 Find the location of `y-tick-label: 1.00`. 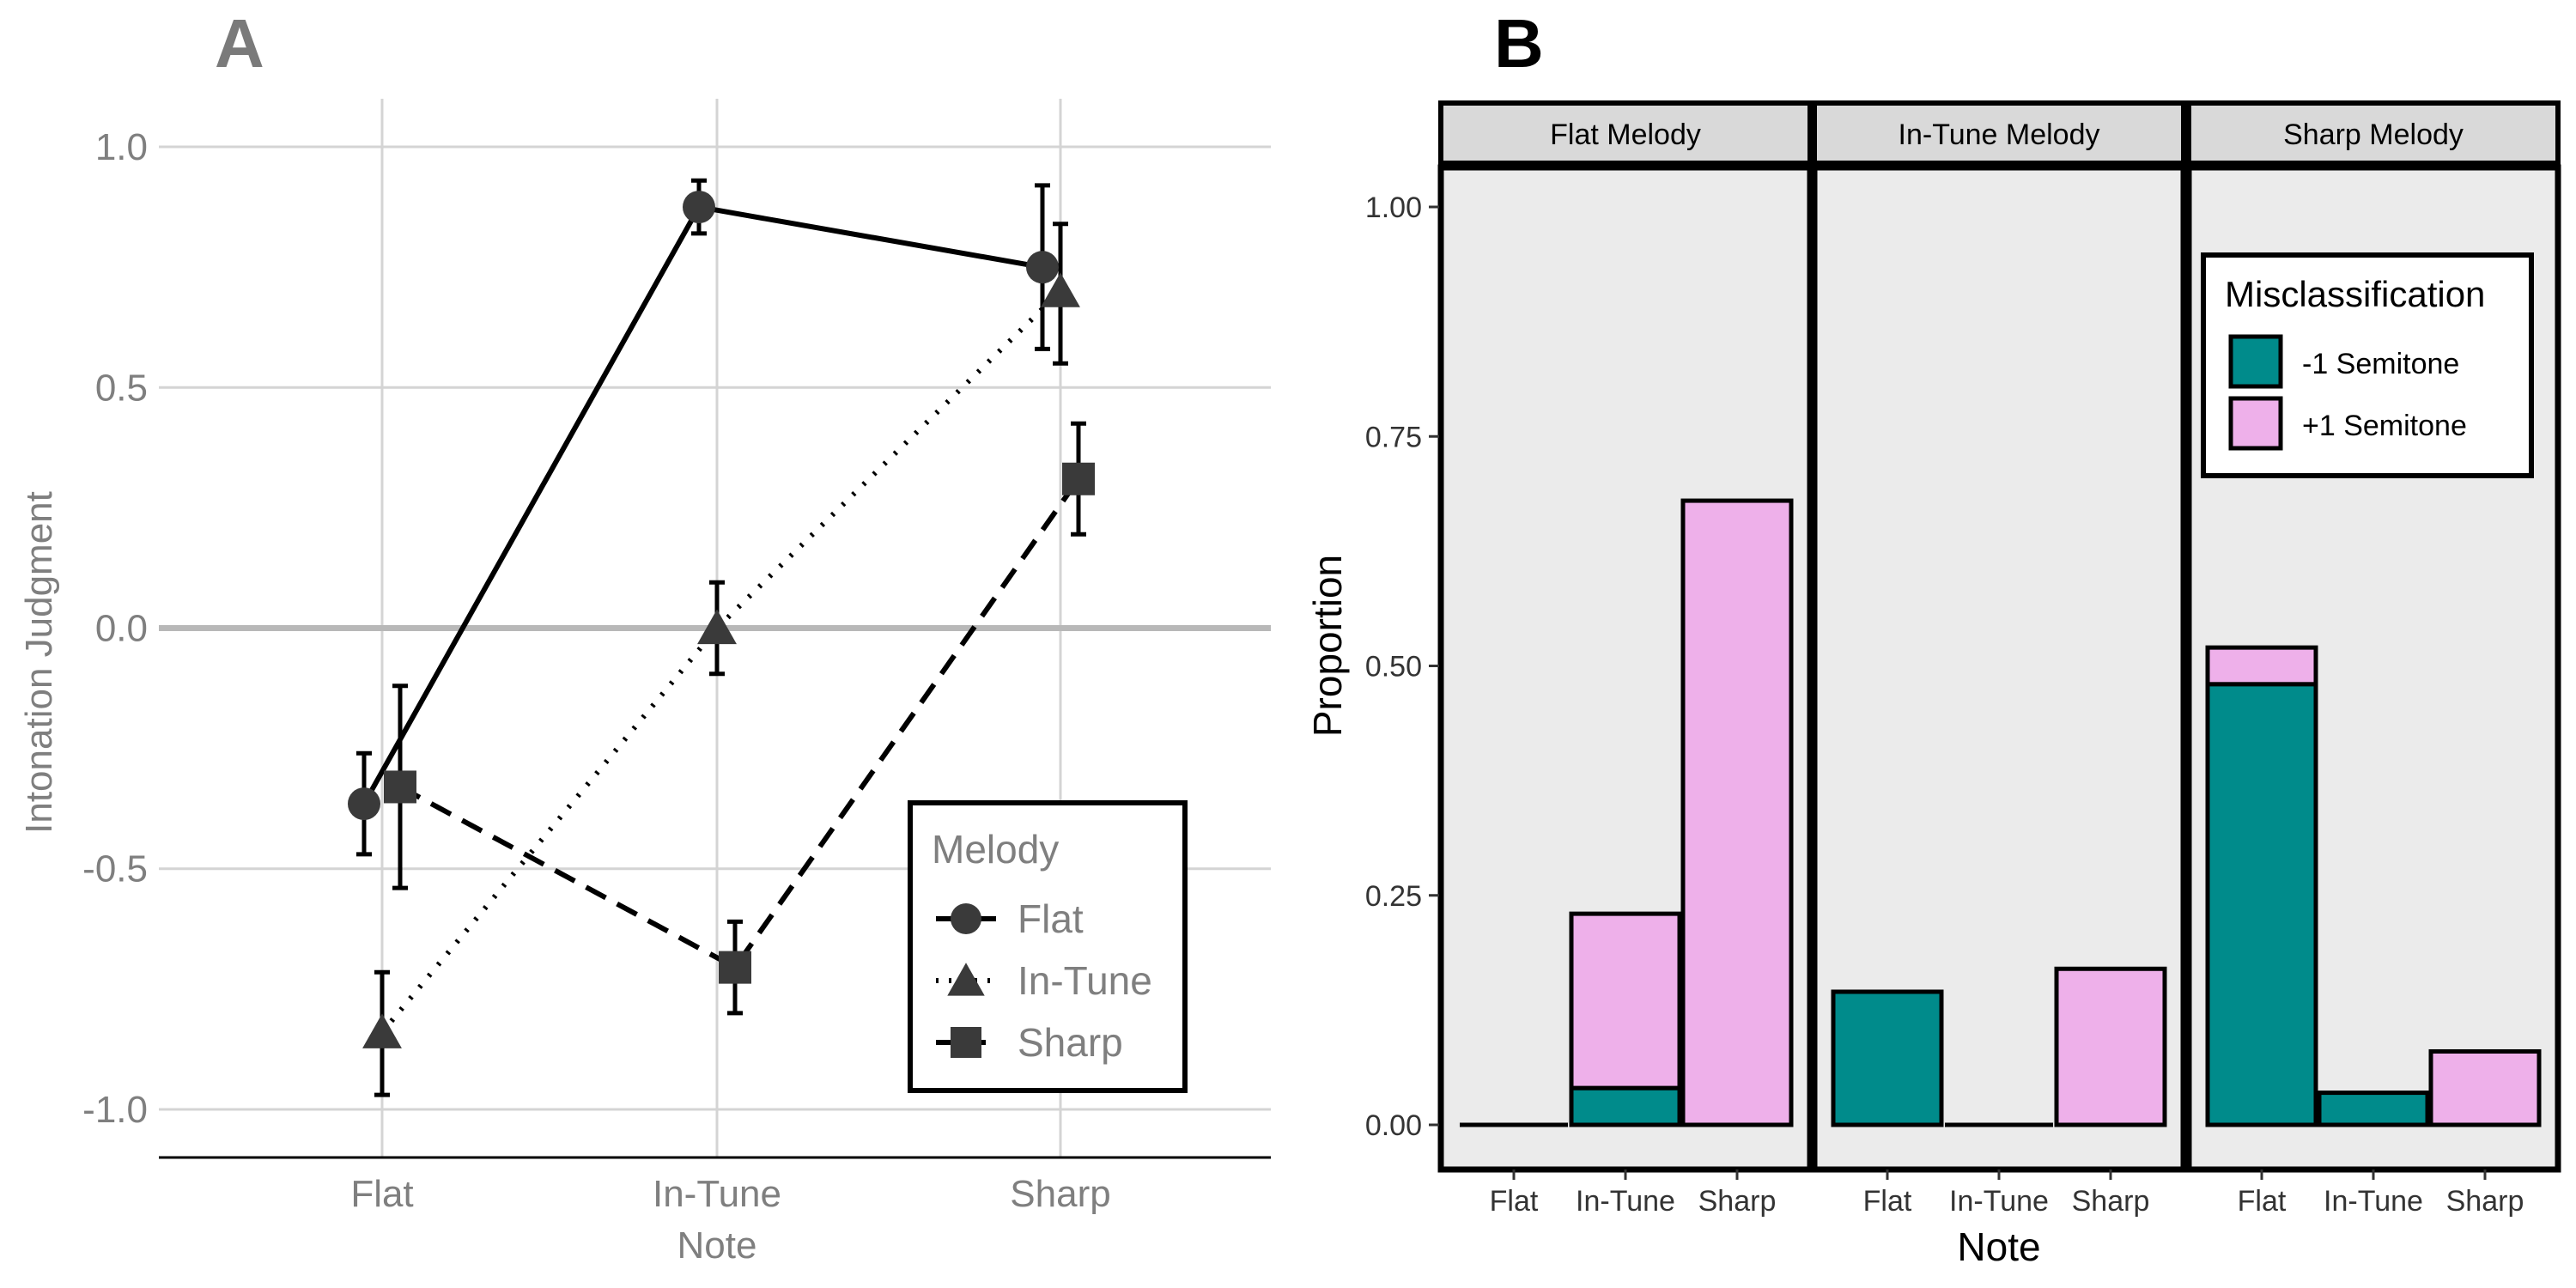

y-tick-label: 1.00 is located at coordinates (1393, 207).